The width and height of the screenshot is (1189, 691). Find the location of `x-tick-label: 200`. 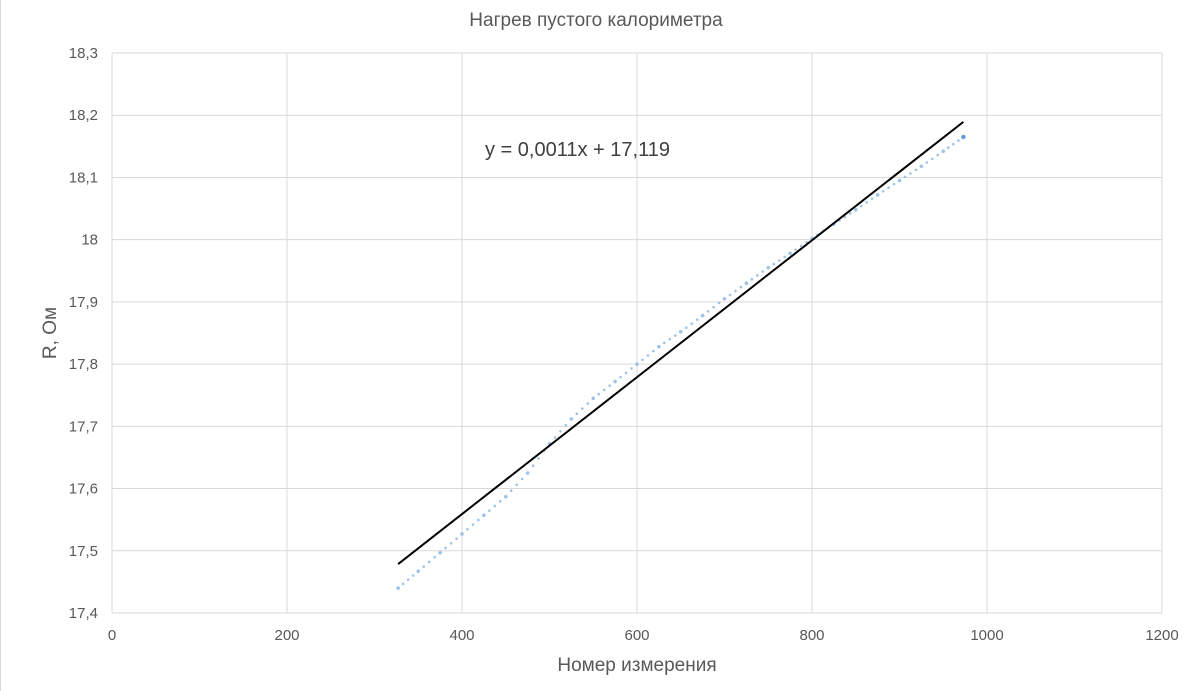

x-tick-label: 200 is located at coordinates (286, 635).